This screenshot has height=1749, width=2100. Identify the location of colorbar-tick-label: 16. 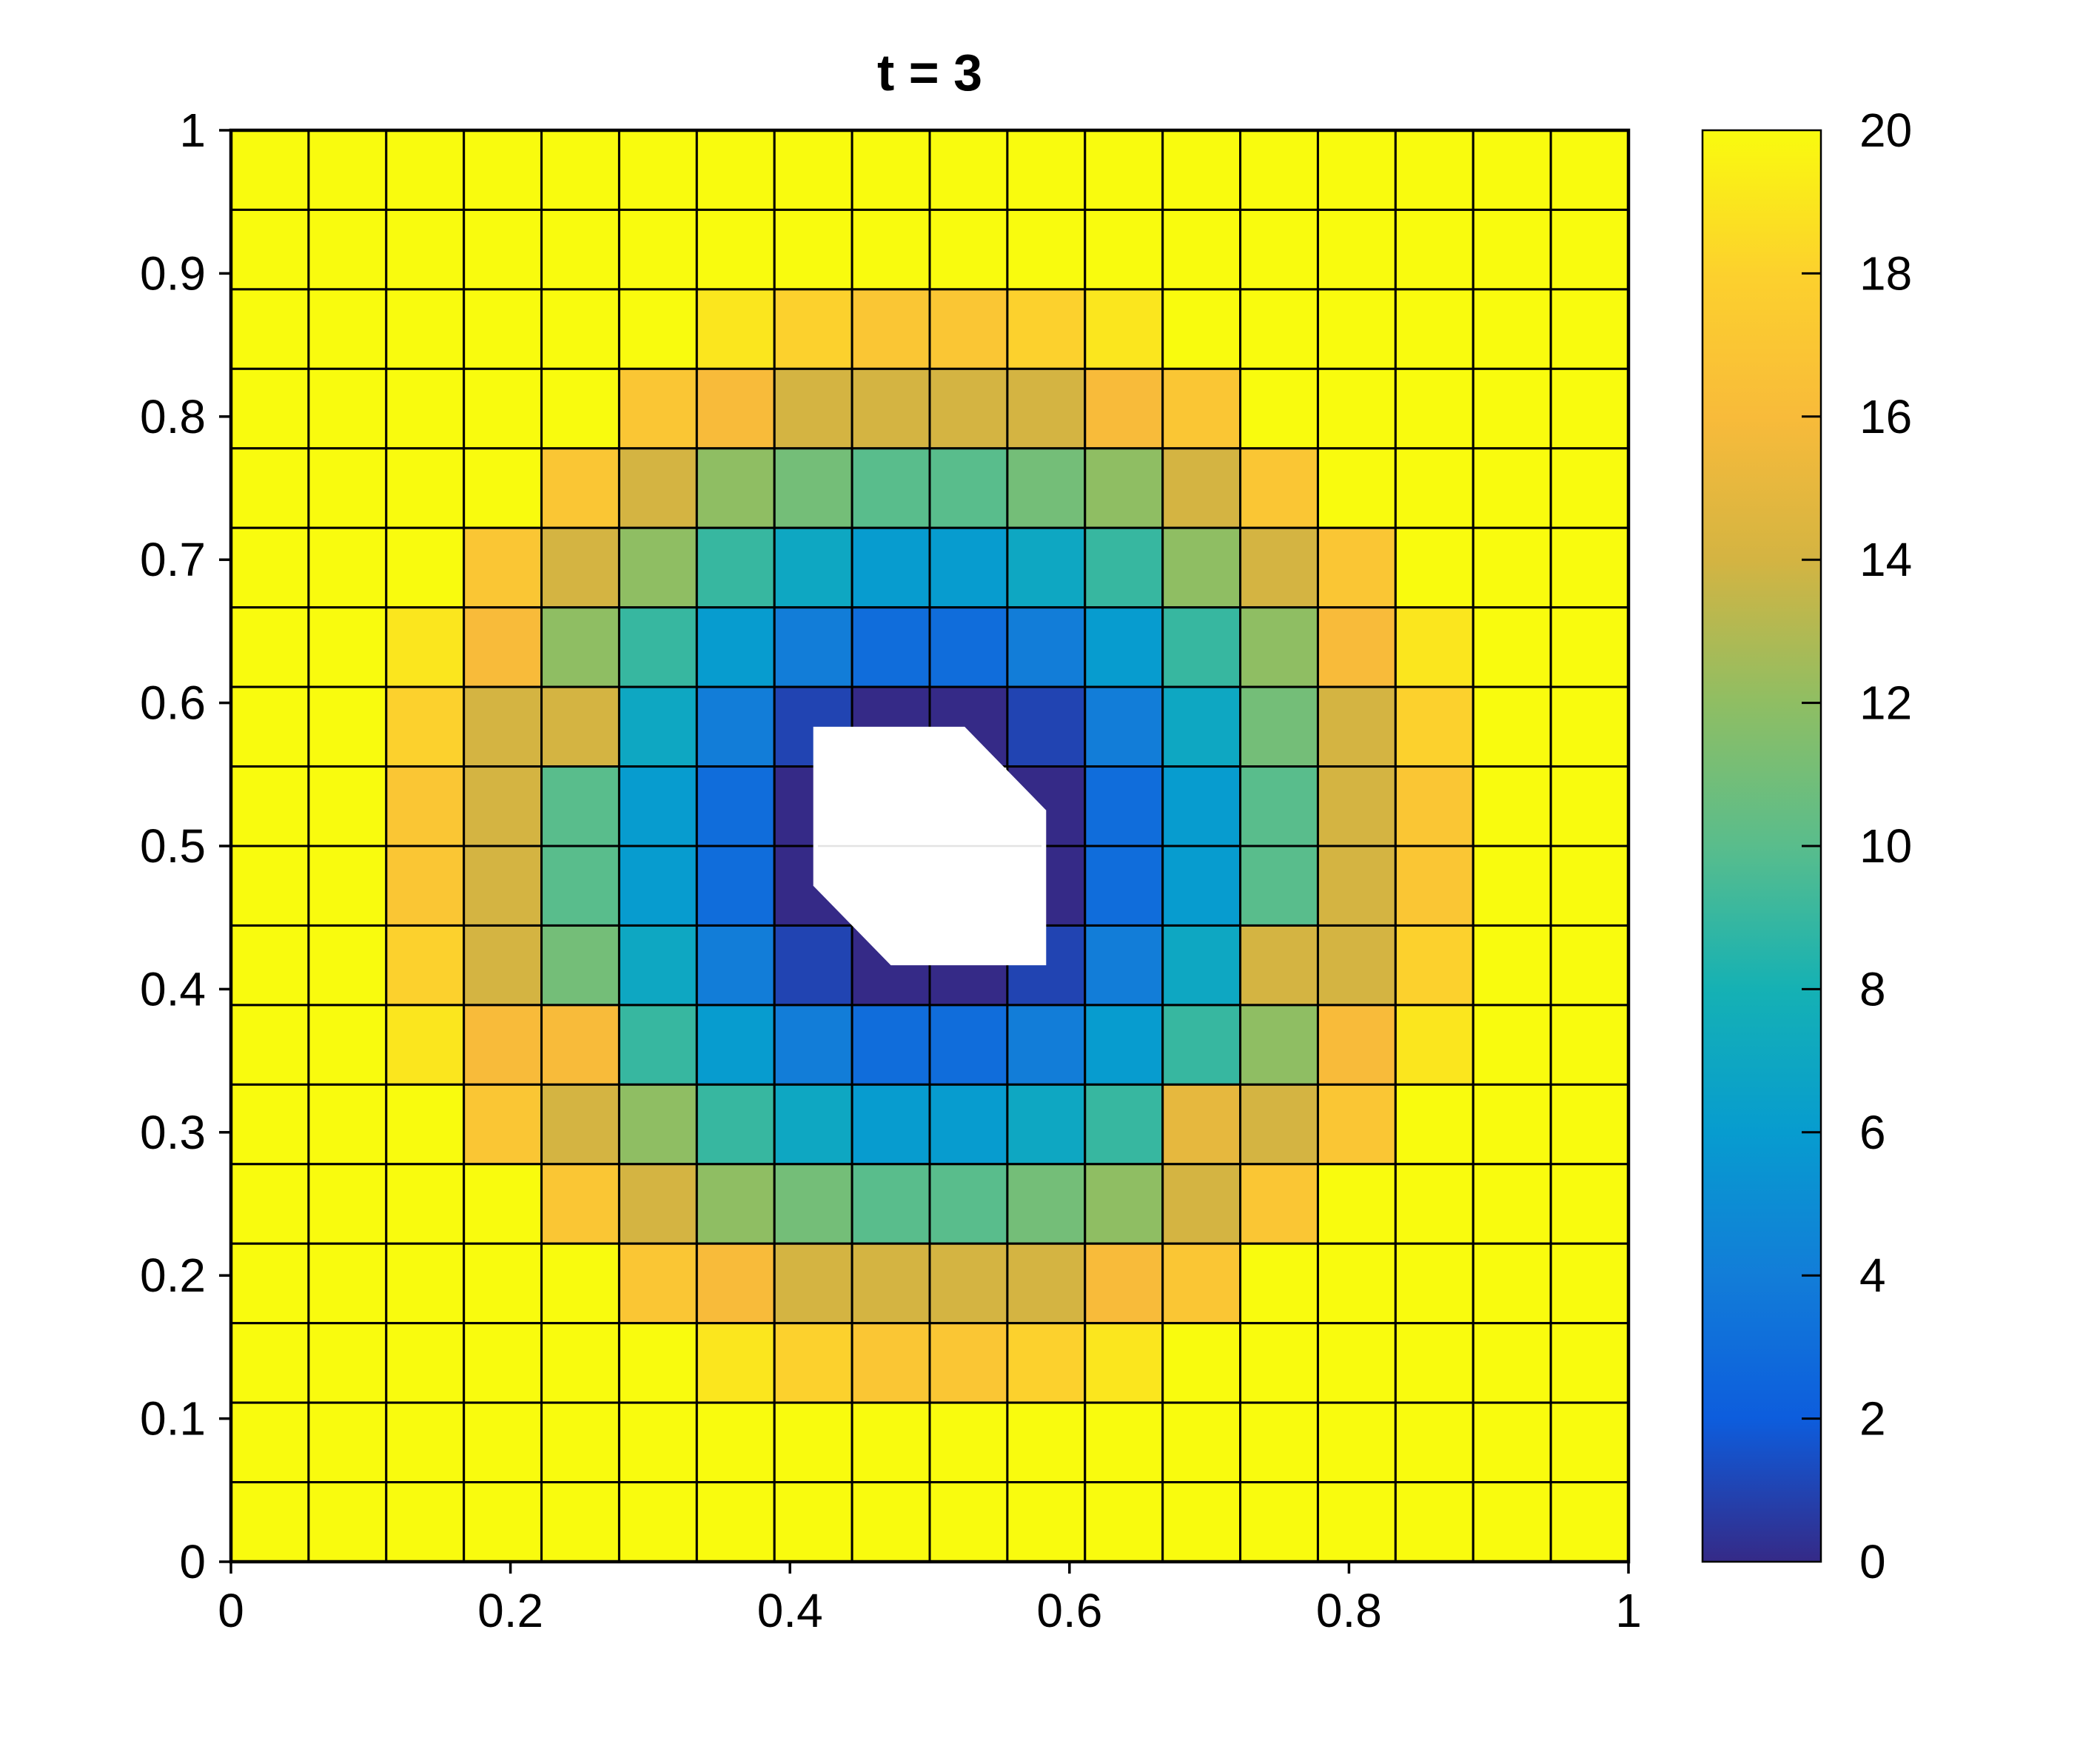
(1885, 416).